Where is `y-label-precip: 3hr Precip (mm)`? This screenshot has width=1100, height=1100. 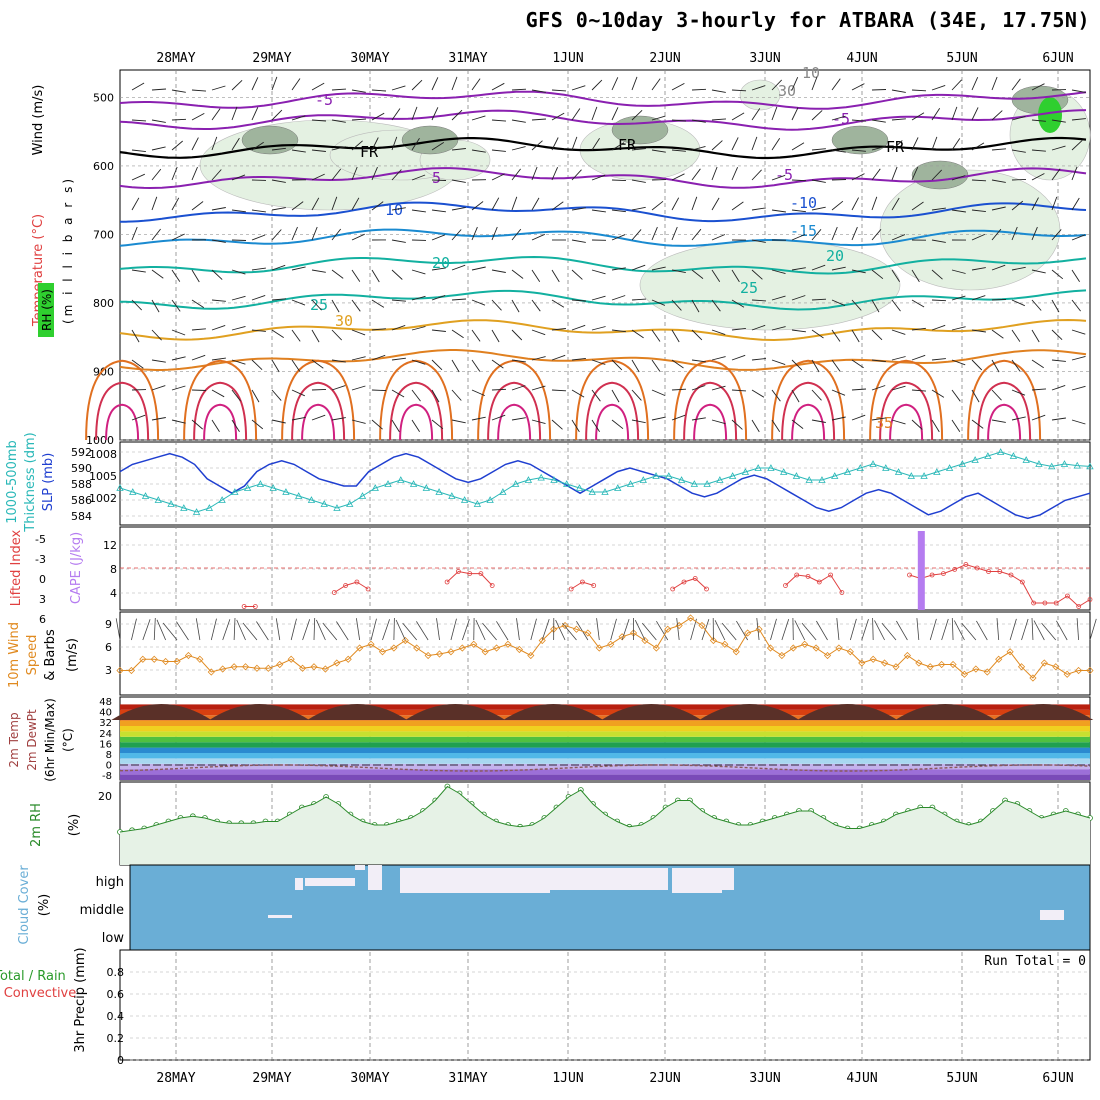
y-label-precip: 3hr Precip (mm) is located at coordinates (80, 999).